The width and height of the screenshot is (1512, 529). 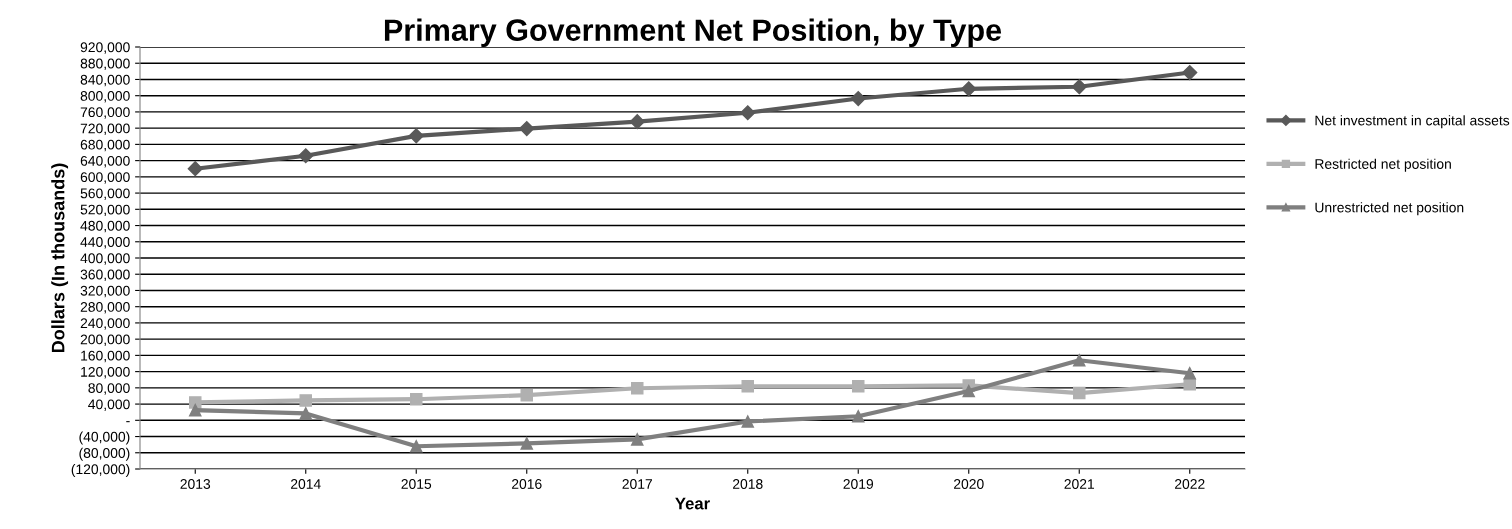 What do you see at coordinates (105, 243) in the screenshot?
I see `y-tick-label: 440,000` at bounding box center [105, 243].